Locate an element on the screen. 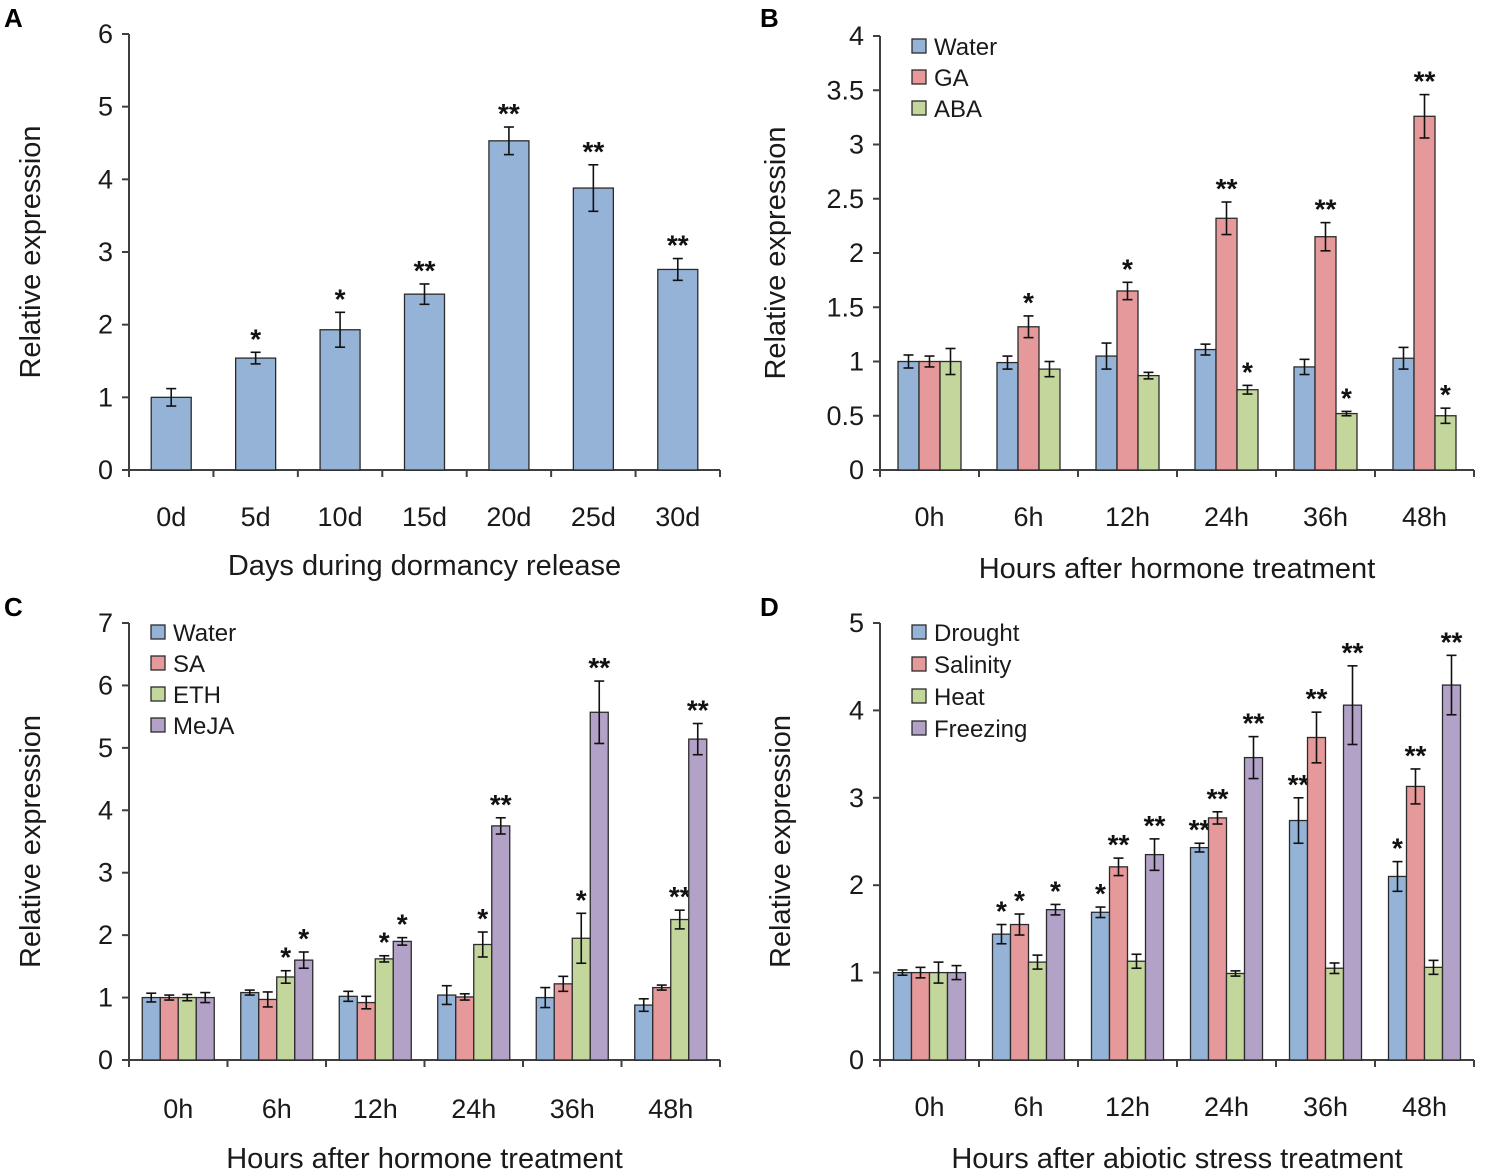  y-tick-label: 2.5 is located at coordinates (845, 199).